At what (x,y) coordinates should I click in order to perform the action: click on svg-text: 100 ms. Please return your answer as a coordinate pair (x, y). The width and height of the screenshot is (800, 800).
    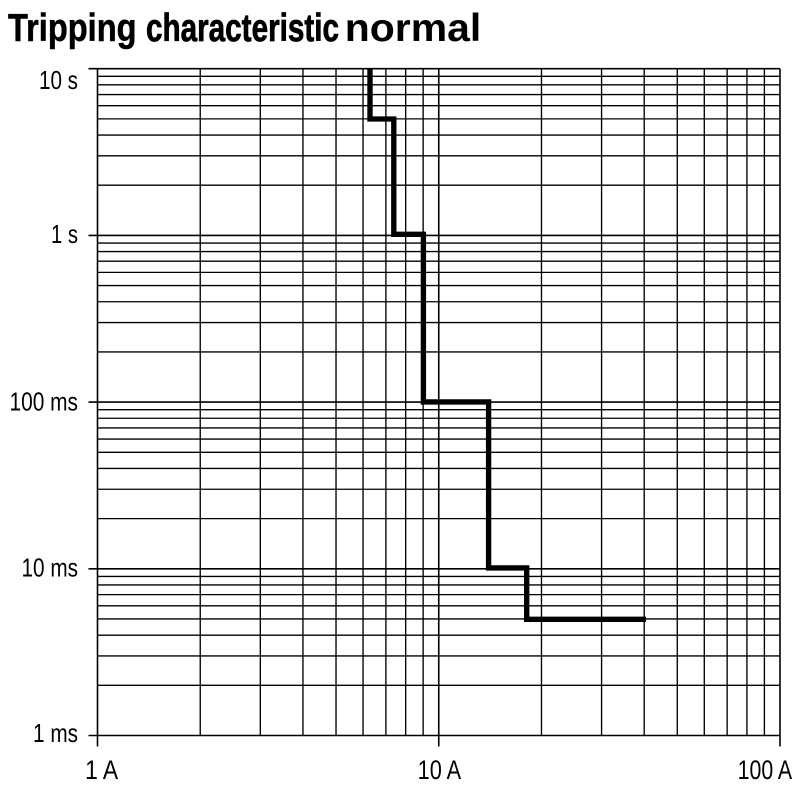
    Looking at the image, I should click on (44, 401).